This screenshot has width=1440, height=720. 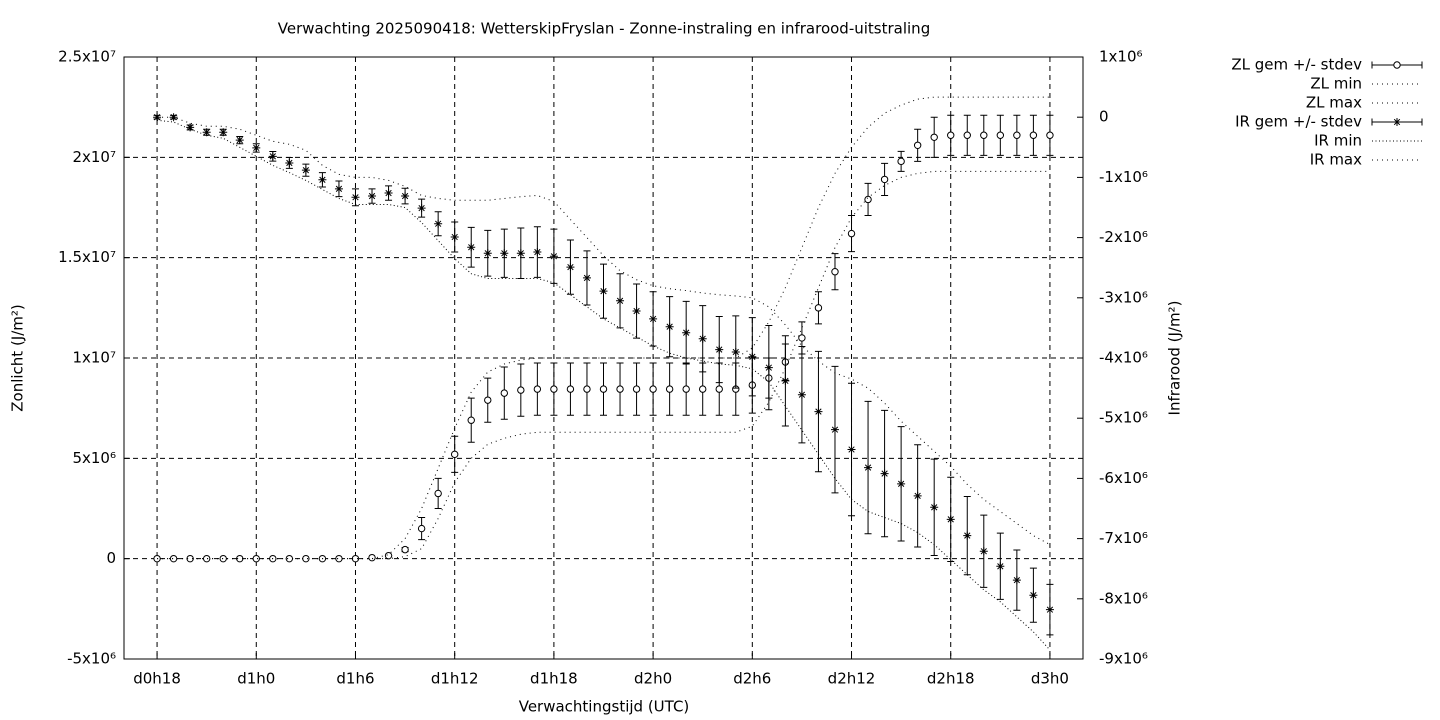 I want to click on y2-tick-label: -9x10⁶, so click(x=1123, y=659).